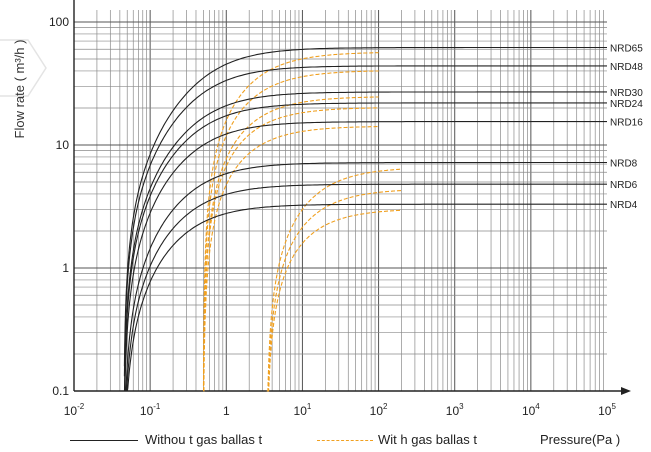  Describe the element at coordinates (63, 145) in the screenshot. I see `y-tick-label: 10` at that location.